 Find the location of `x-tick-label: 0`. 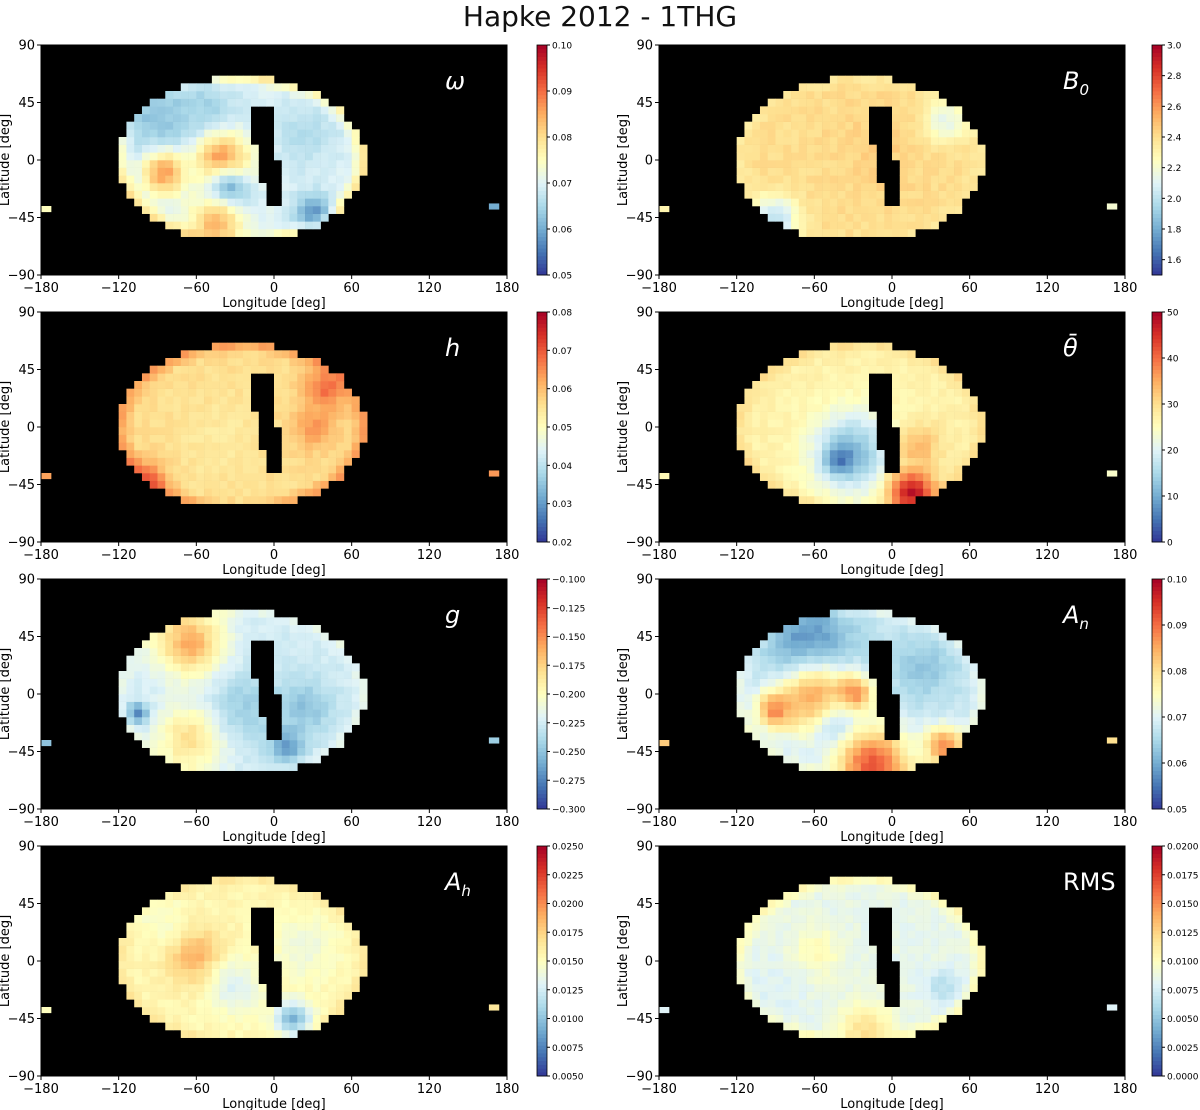

x-tick-label: 0 is located at coordinates (274, 555).